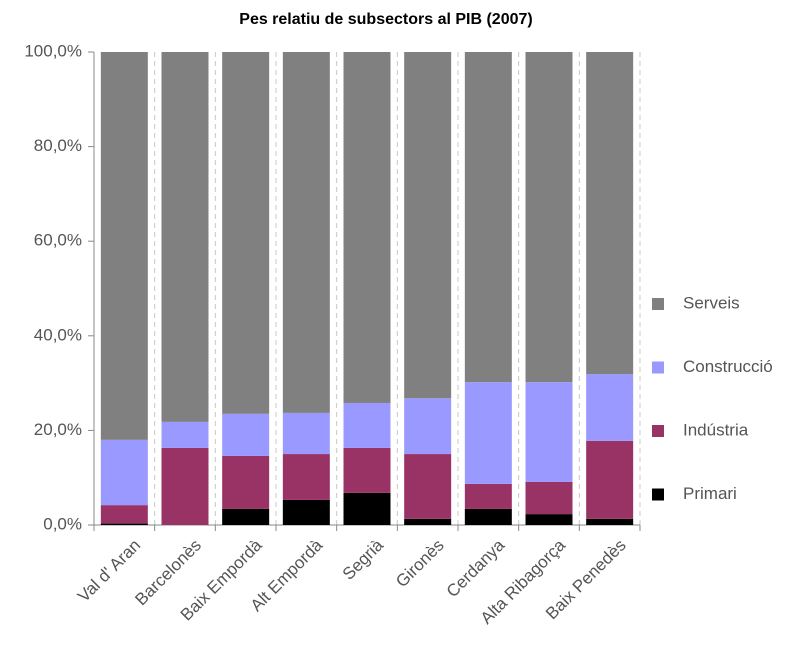 This screenshot has height=657, width=801. I want to click on legend-label: Indústria, so click(716, 429).